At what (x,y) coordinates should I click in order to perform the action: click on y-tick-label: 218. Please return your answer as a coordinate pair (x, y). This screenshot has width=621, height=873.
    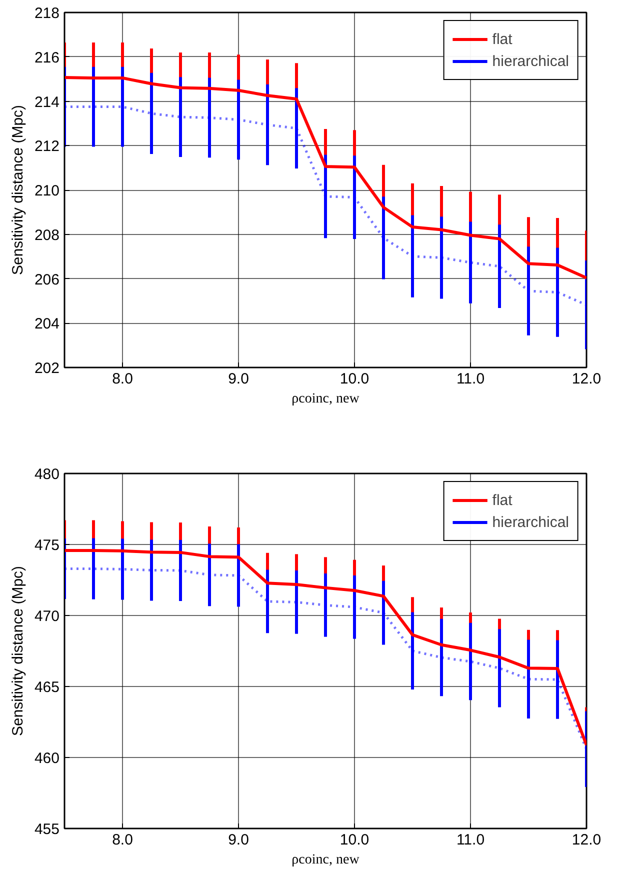
    Looking at the image, I should click on (47, 13).